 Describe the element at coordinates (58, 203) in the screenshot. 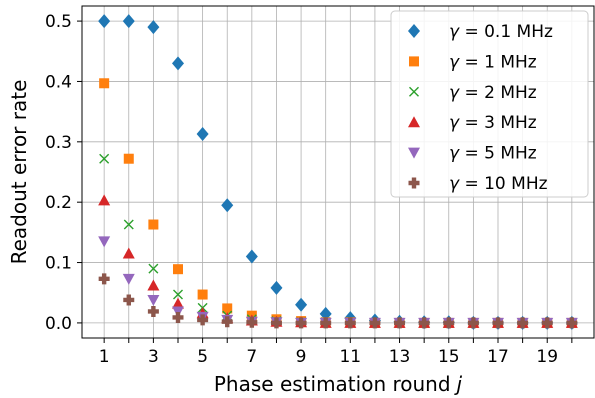

I see `y-tick-label: 0.2` at that location.